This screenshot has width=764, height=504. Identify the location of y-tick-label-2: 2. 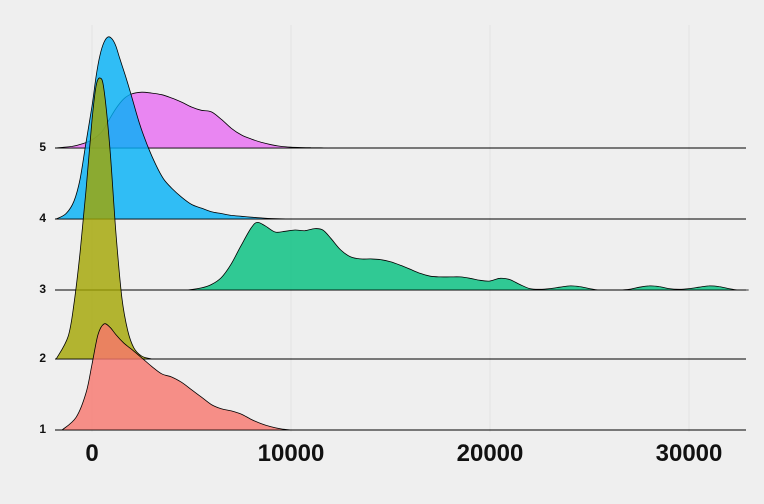
(42, 358).